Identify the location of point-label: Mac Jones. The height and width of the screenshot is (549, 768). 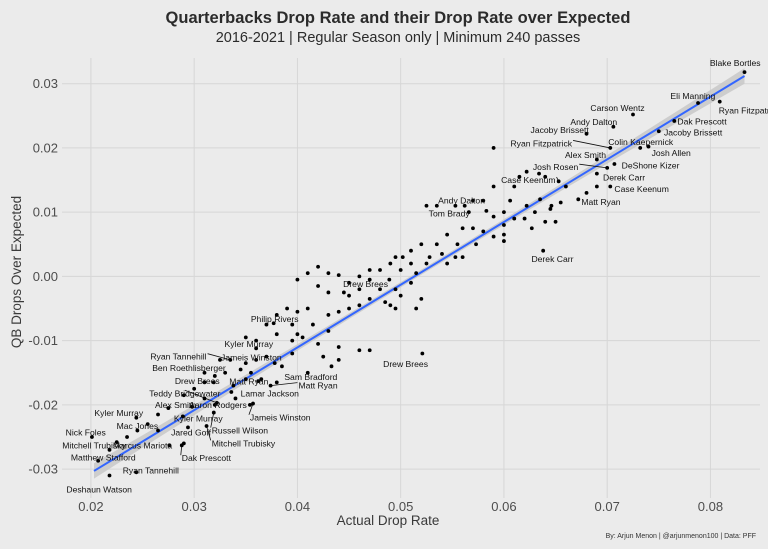
(138, 426).